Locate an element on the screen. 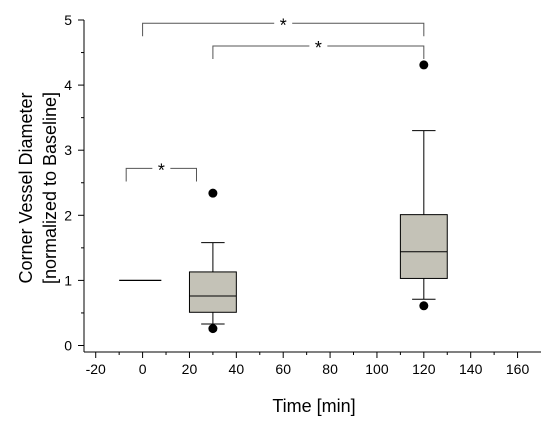 This screenshot has height=422, width=550. x-axis-title: Time [min] is located at coordinates (313, 406).